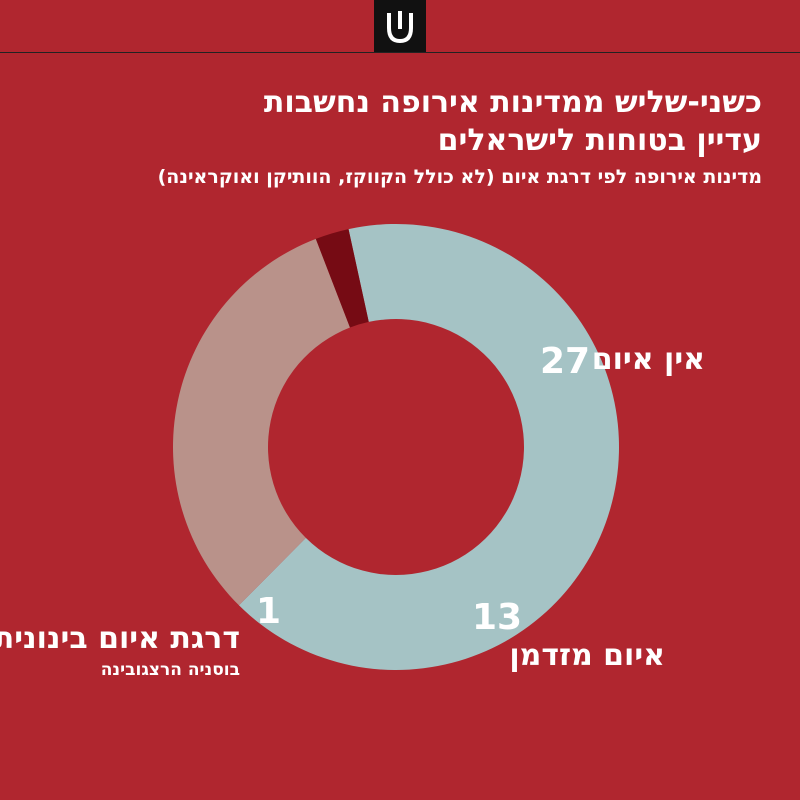  I want to click on category-label-occasional-threat: איום מזדמן, so click(587, 655).